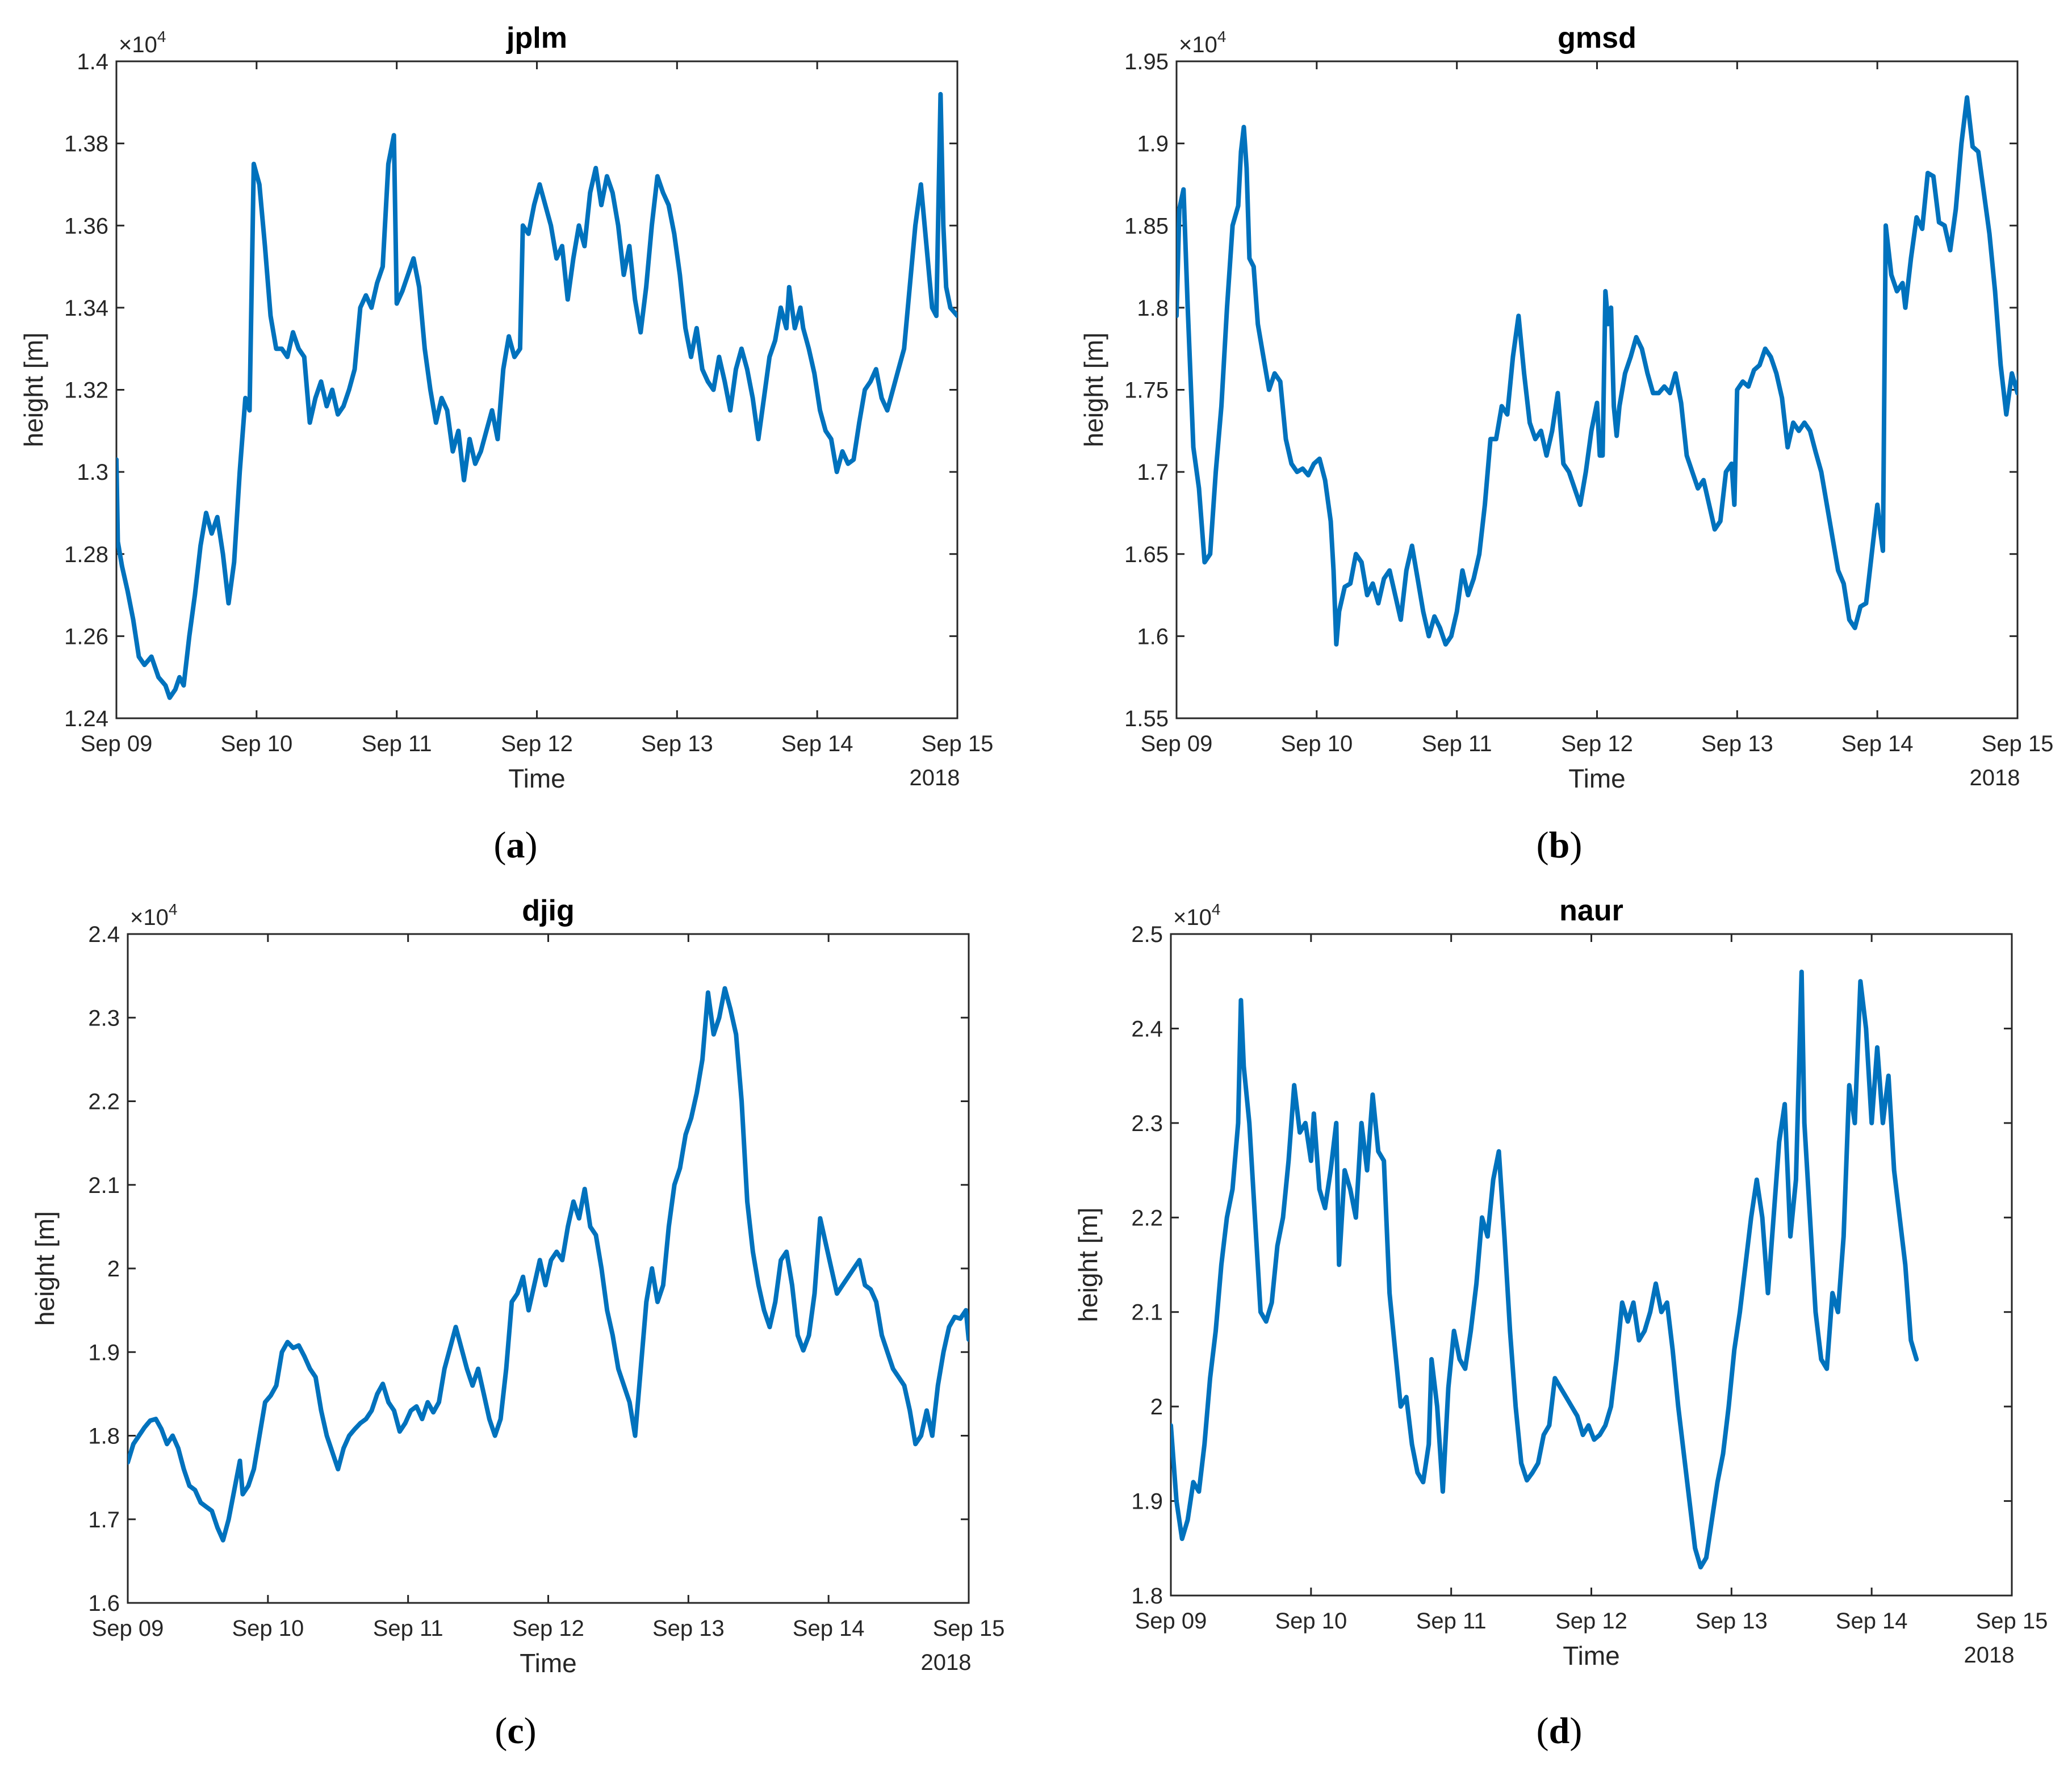 The height and width of the screenshot is (1767, 2072). Describe the element at coordinates (1147, 934) in the screenshot. I see `y-tick-label: 2.5` at that location.